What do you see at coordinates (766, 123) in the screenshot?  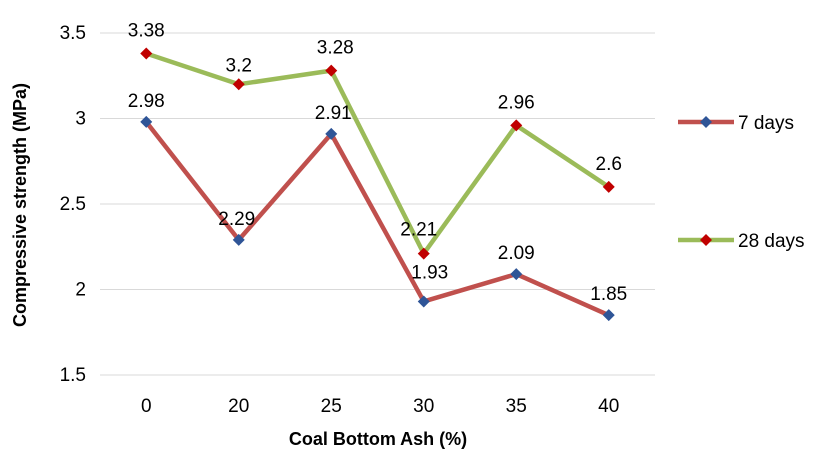 I see `legend-label: 7 days` at bounding box center [766, 123].